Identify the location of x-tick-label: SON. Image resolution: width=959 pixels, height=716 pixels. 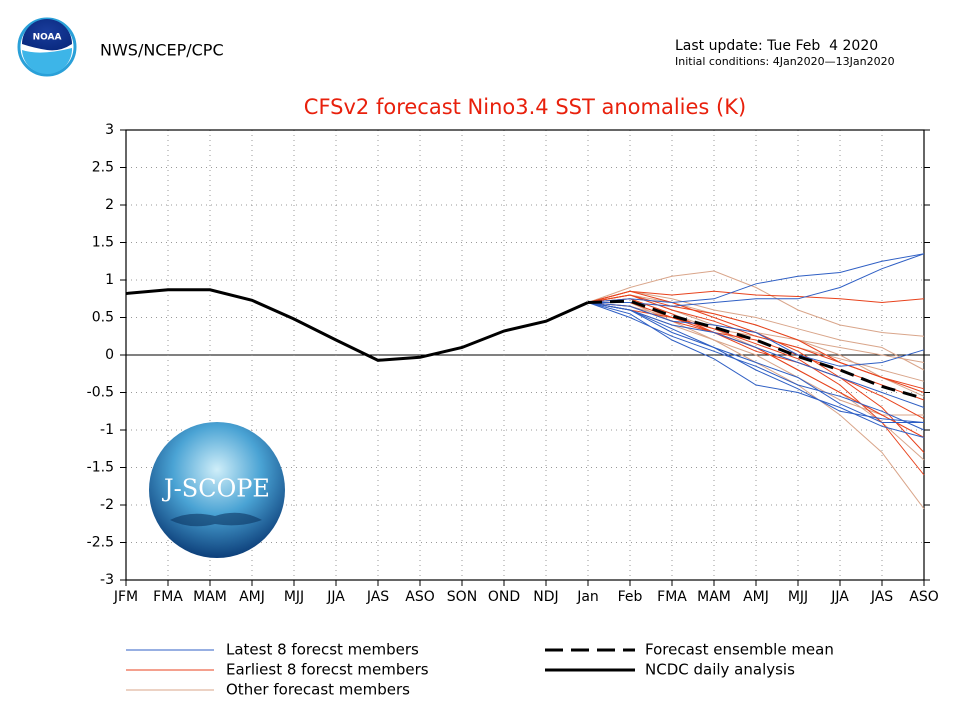
(462, 597).